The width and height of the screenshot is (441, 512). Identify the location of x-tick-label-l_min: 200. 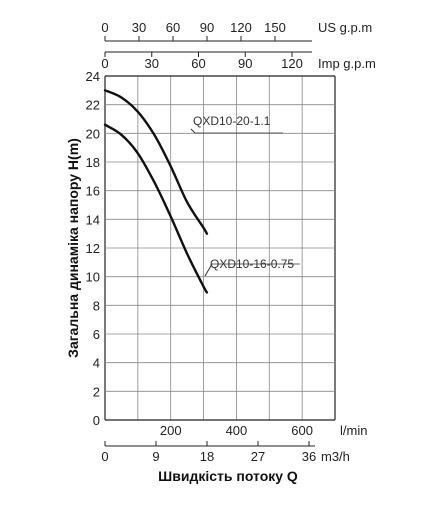
(171, 430).